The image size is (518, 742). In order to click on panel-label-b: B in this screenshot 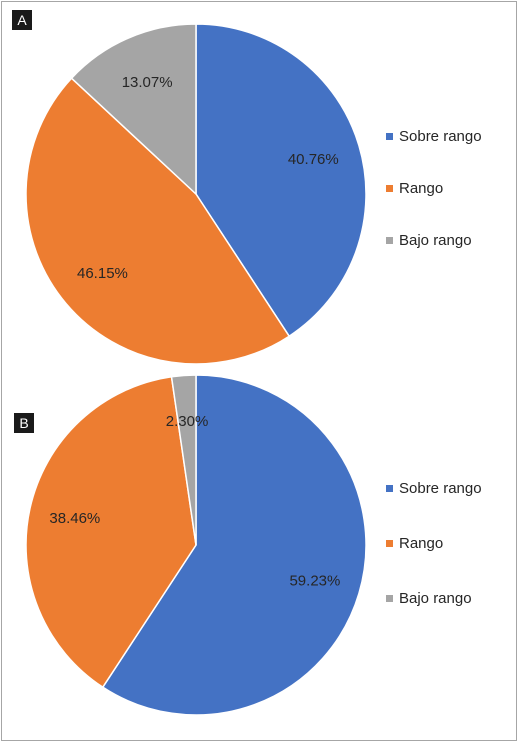, I will do `click(24, 423)`.